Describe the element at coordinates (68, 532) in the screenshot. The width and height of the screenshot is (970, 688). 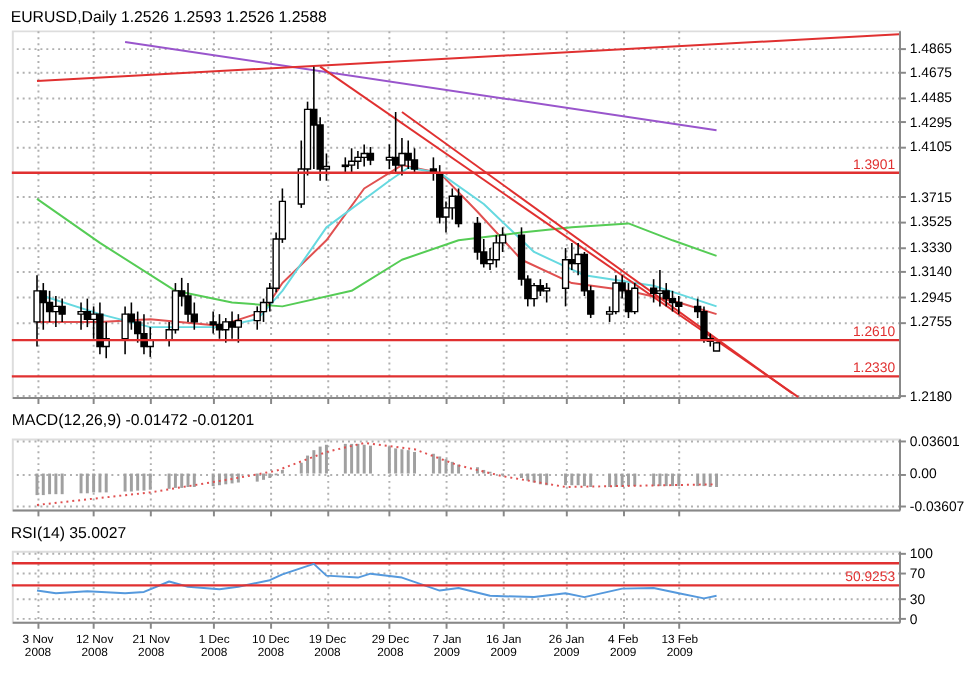
I see `chart-title: RSI(14) 35.0027` at that location.